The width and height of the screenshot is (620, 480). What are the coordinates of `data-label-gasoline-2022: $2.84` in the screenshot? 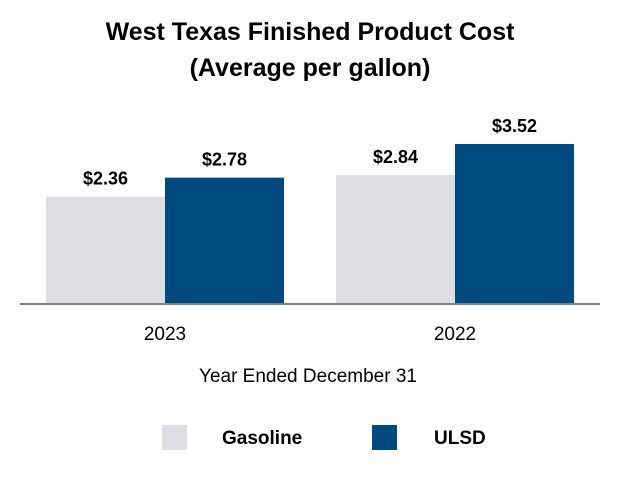 It's located at (395, 157).